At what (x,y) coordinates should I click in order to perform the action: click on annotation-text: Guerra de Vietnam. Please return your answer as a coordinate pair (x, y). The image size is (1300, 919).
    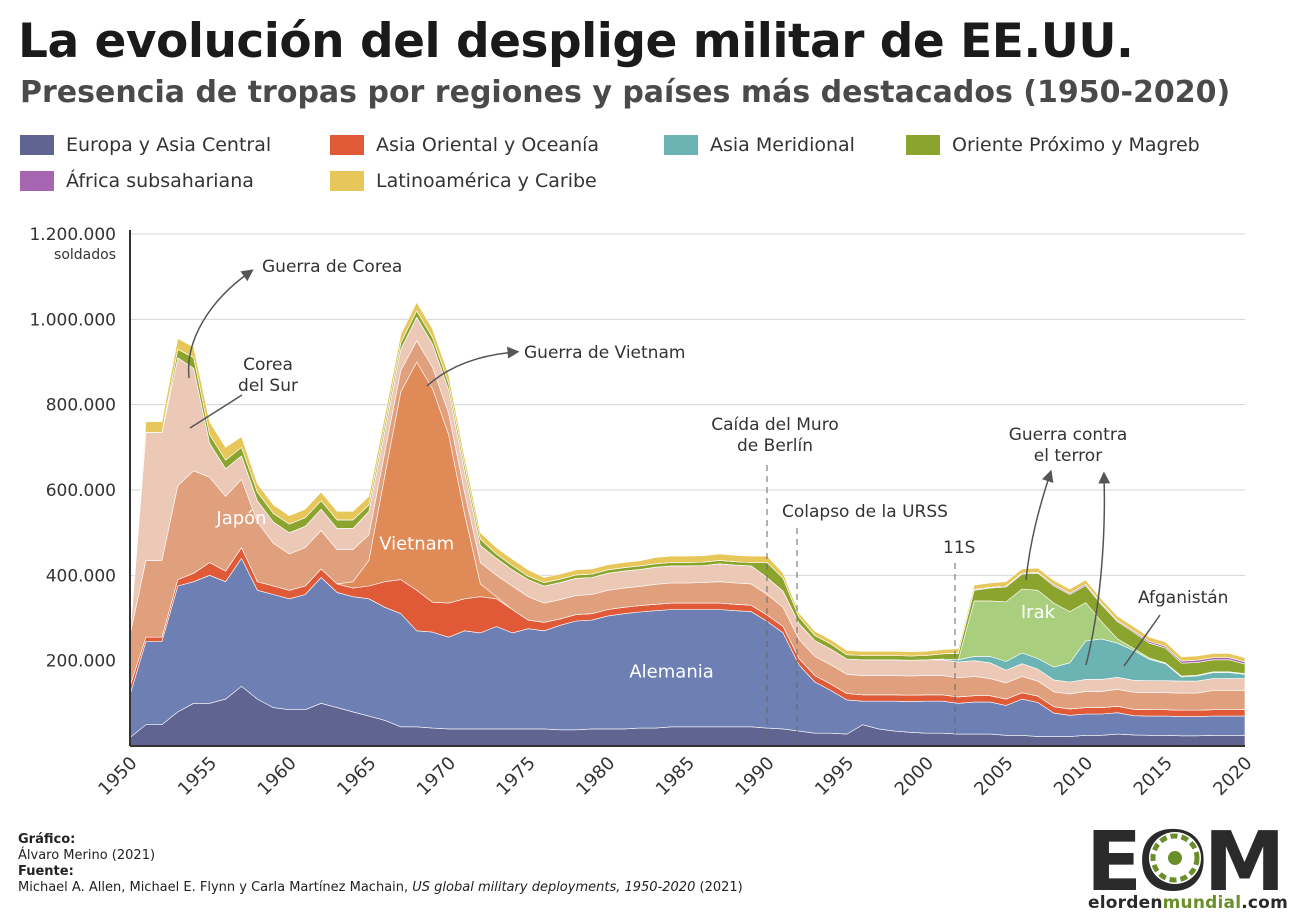
    Looking at the image, I should click on (604, 353).